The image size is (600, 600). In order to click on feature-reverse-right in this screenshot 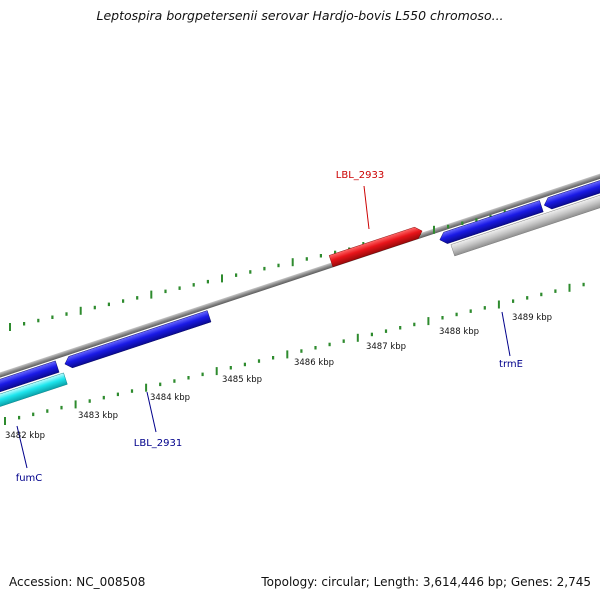, I will do `click(571, 194)`.